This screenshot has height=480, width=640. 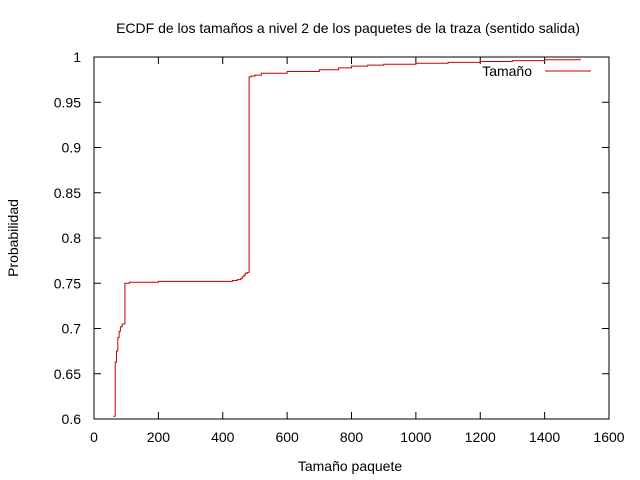 What do you see at coordinates (159, 437) in the screenshot?
I see `x-tick-label: 200` at bounding box center [159, 437].